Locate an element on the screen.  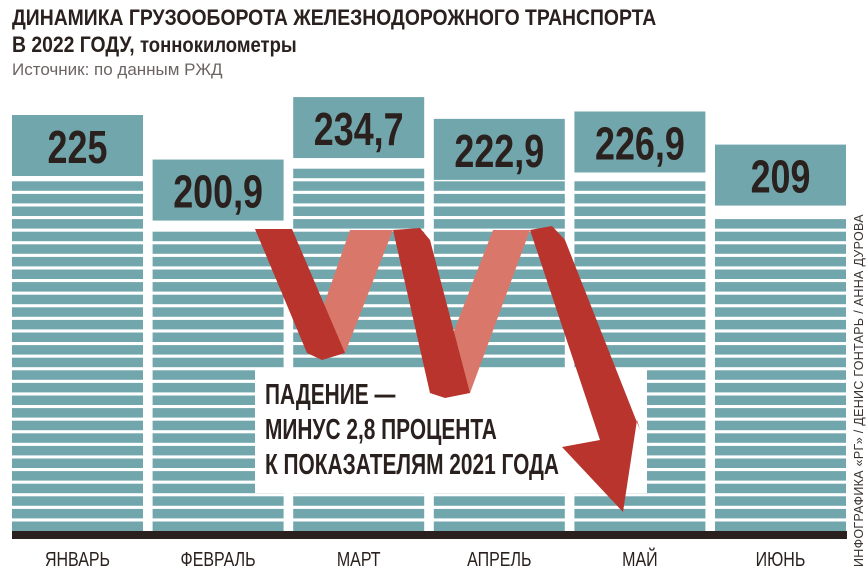
x-tick-label: МАЙ is located at coordinates (640, 558).